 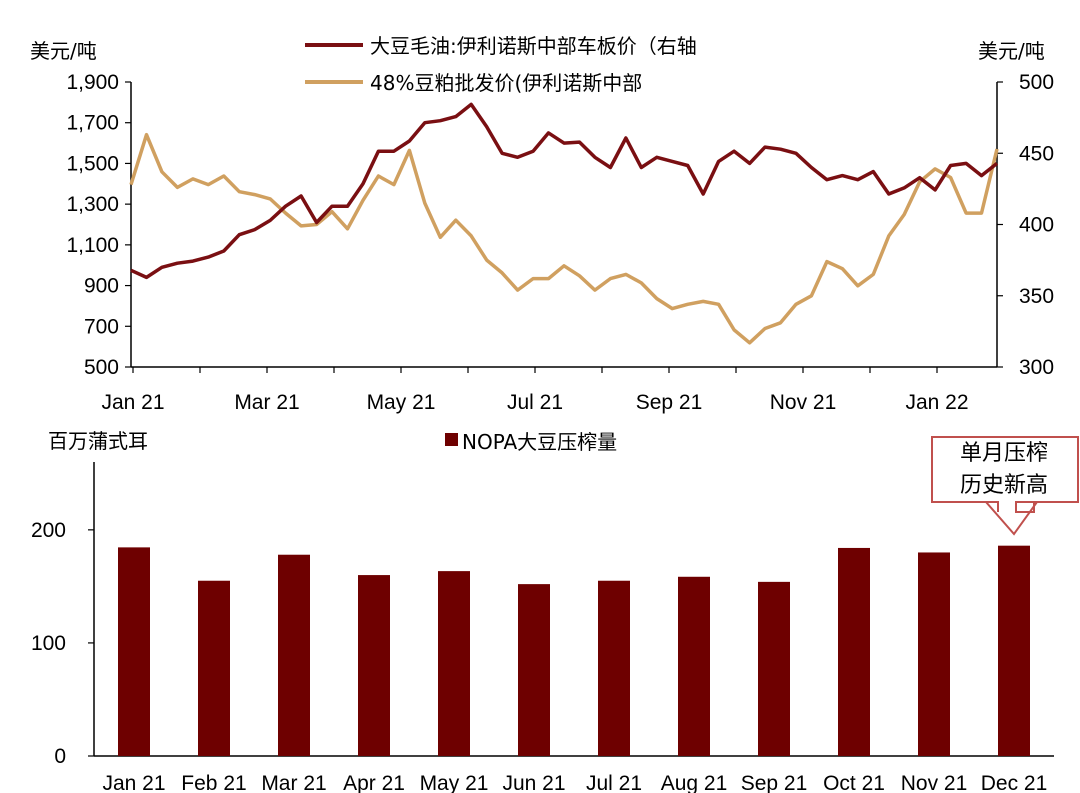 I want to click on bar-x-tick-label: Jan 21, so click(x=133, y=782).